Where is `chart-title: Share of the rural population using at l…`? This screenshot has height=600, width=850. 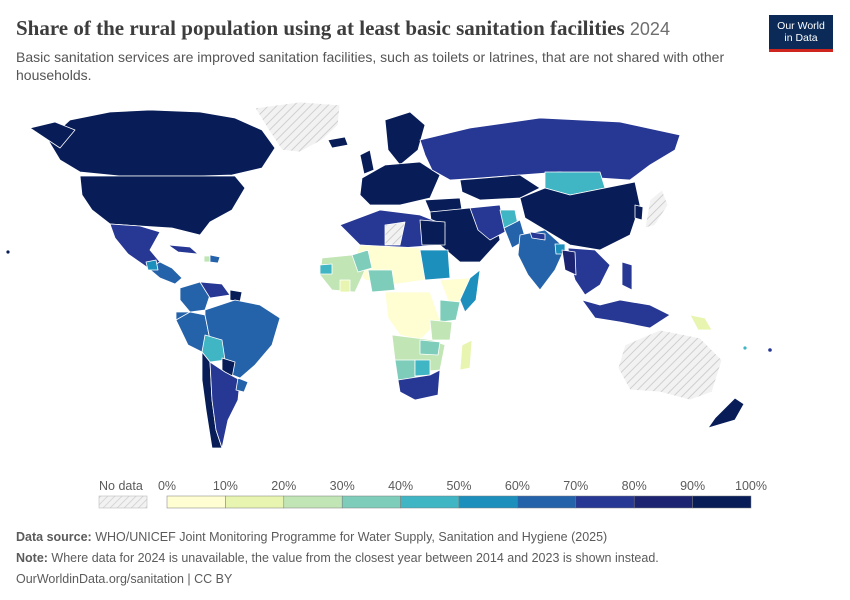 chart-title: Share of the rural population using at l… is located at coordinates (386, 28).